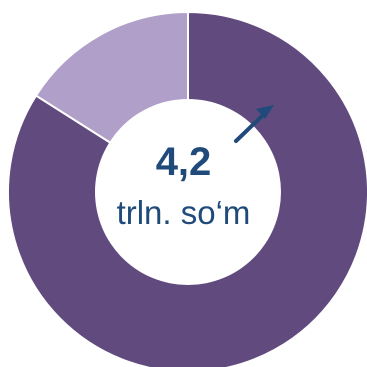 This screenshot has width=367, height=367. What do you see at coordinates (183, 162) in the screenshot?
I see `center-value: 4,2` at bounding box center [183, 162].